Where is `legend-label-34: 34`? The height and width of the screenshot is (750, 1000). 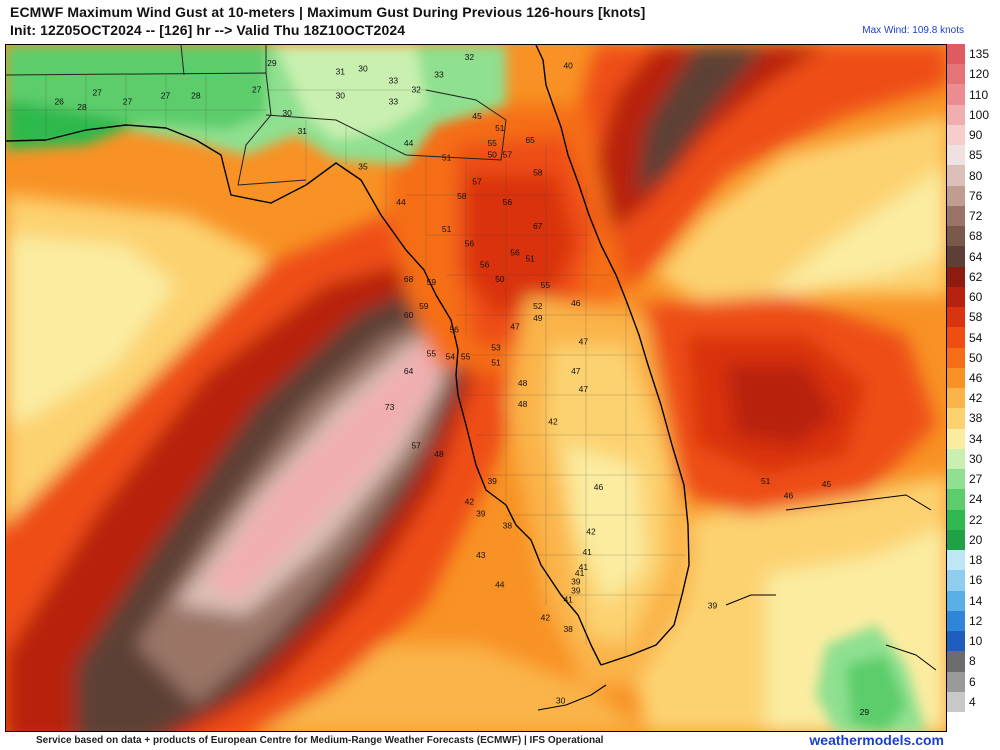 legend-label-34: 34 is located at coordinates (976, 438).